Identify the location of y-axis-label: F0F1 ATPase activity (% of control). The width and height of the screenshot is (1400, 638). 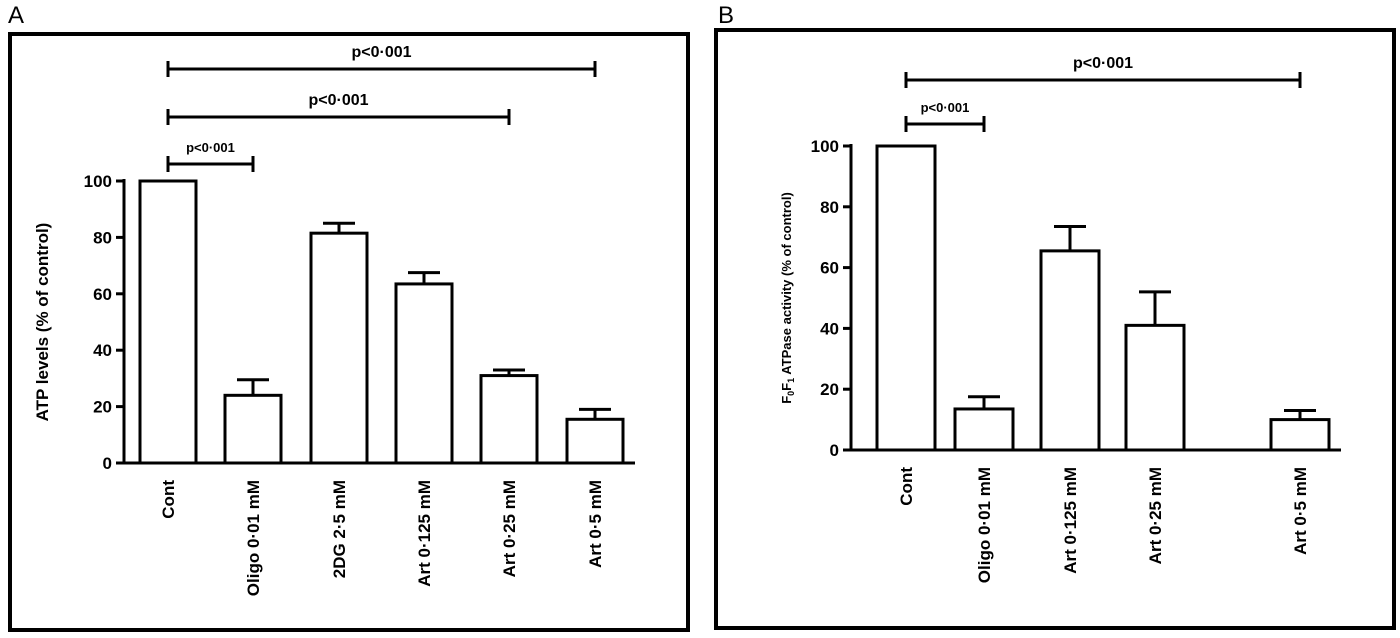
(787, 298).